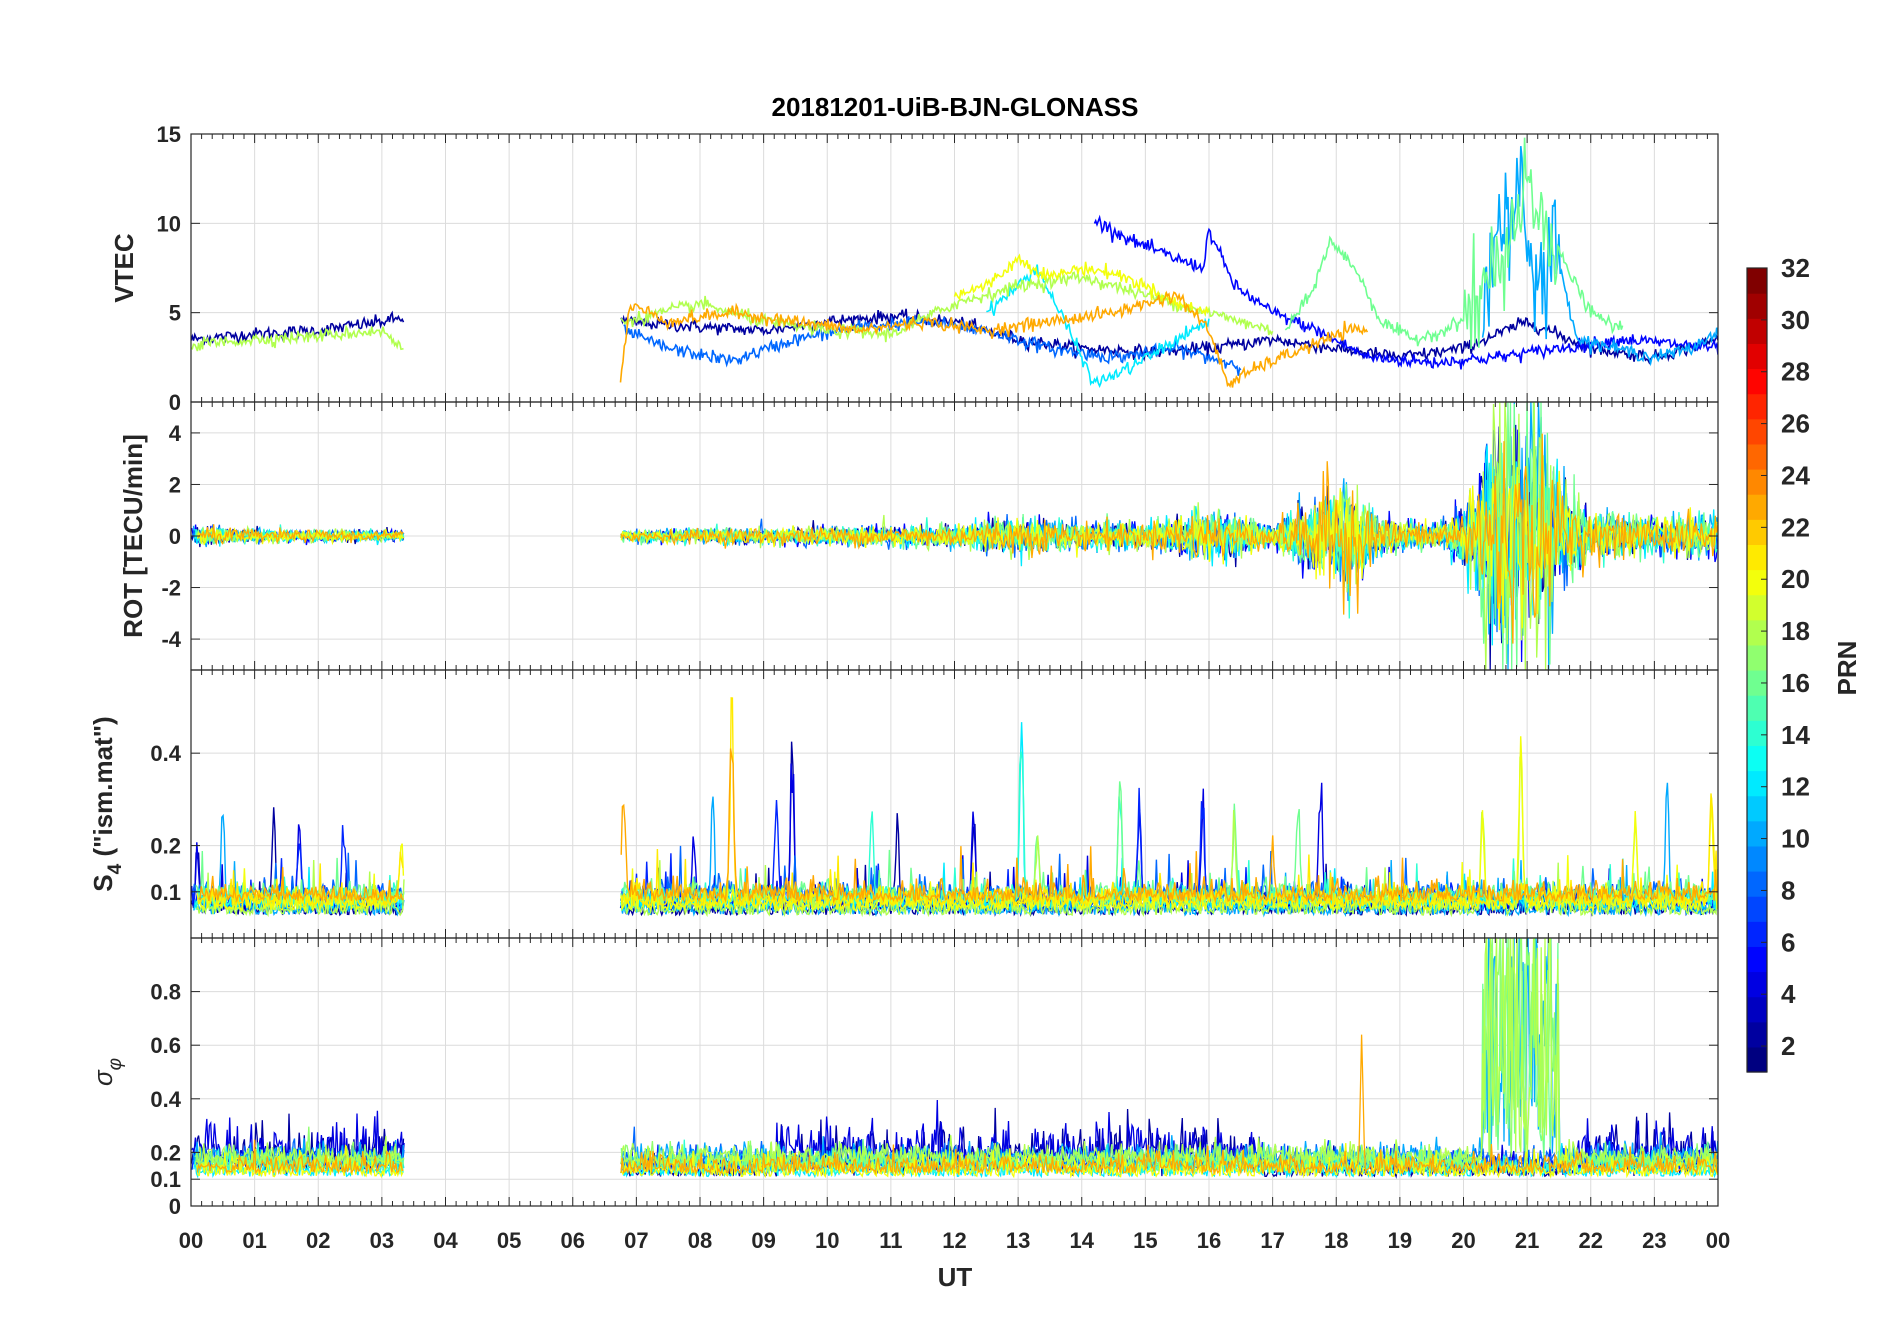 This screenshot has width=1902, height=1330. Describe the element at coordinates (1209, 1240) in the screenshot. I see `x-tick-label: 16` at that location.